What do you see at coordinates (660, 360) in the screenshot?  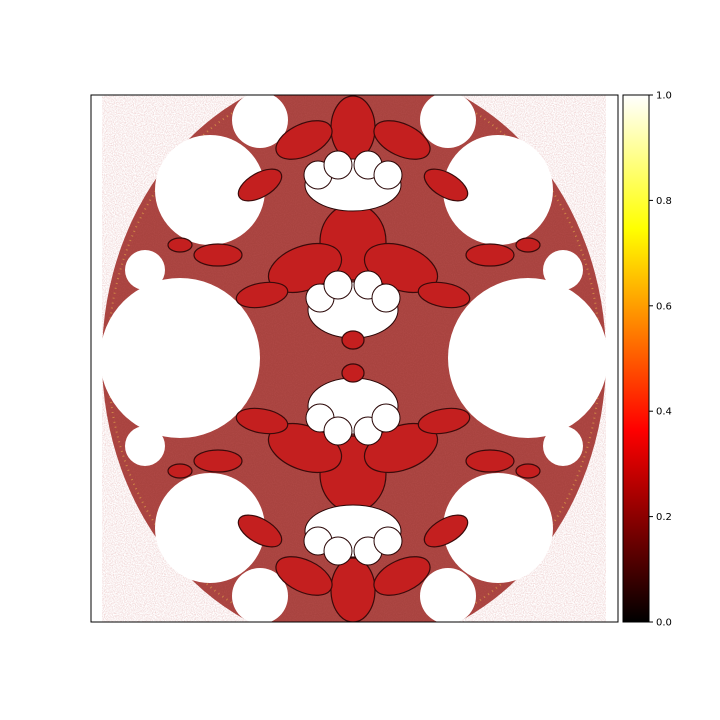 I see `colorbar-ticks: 0.0 0.2 0.4 0.6 0.8 1.0` at bounding box center [660, 360].